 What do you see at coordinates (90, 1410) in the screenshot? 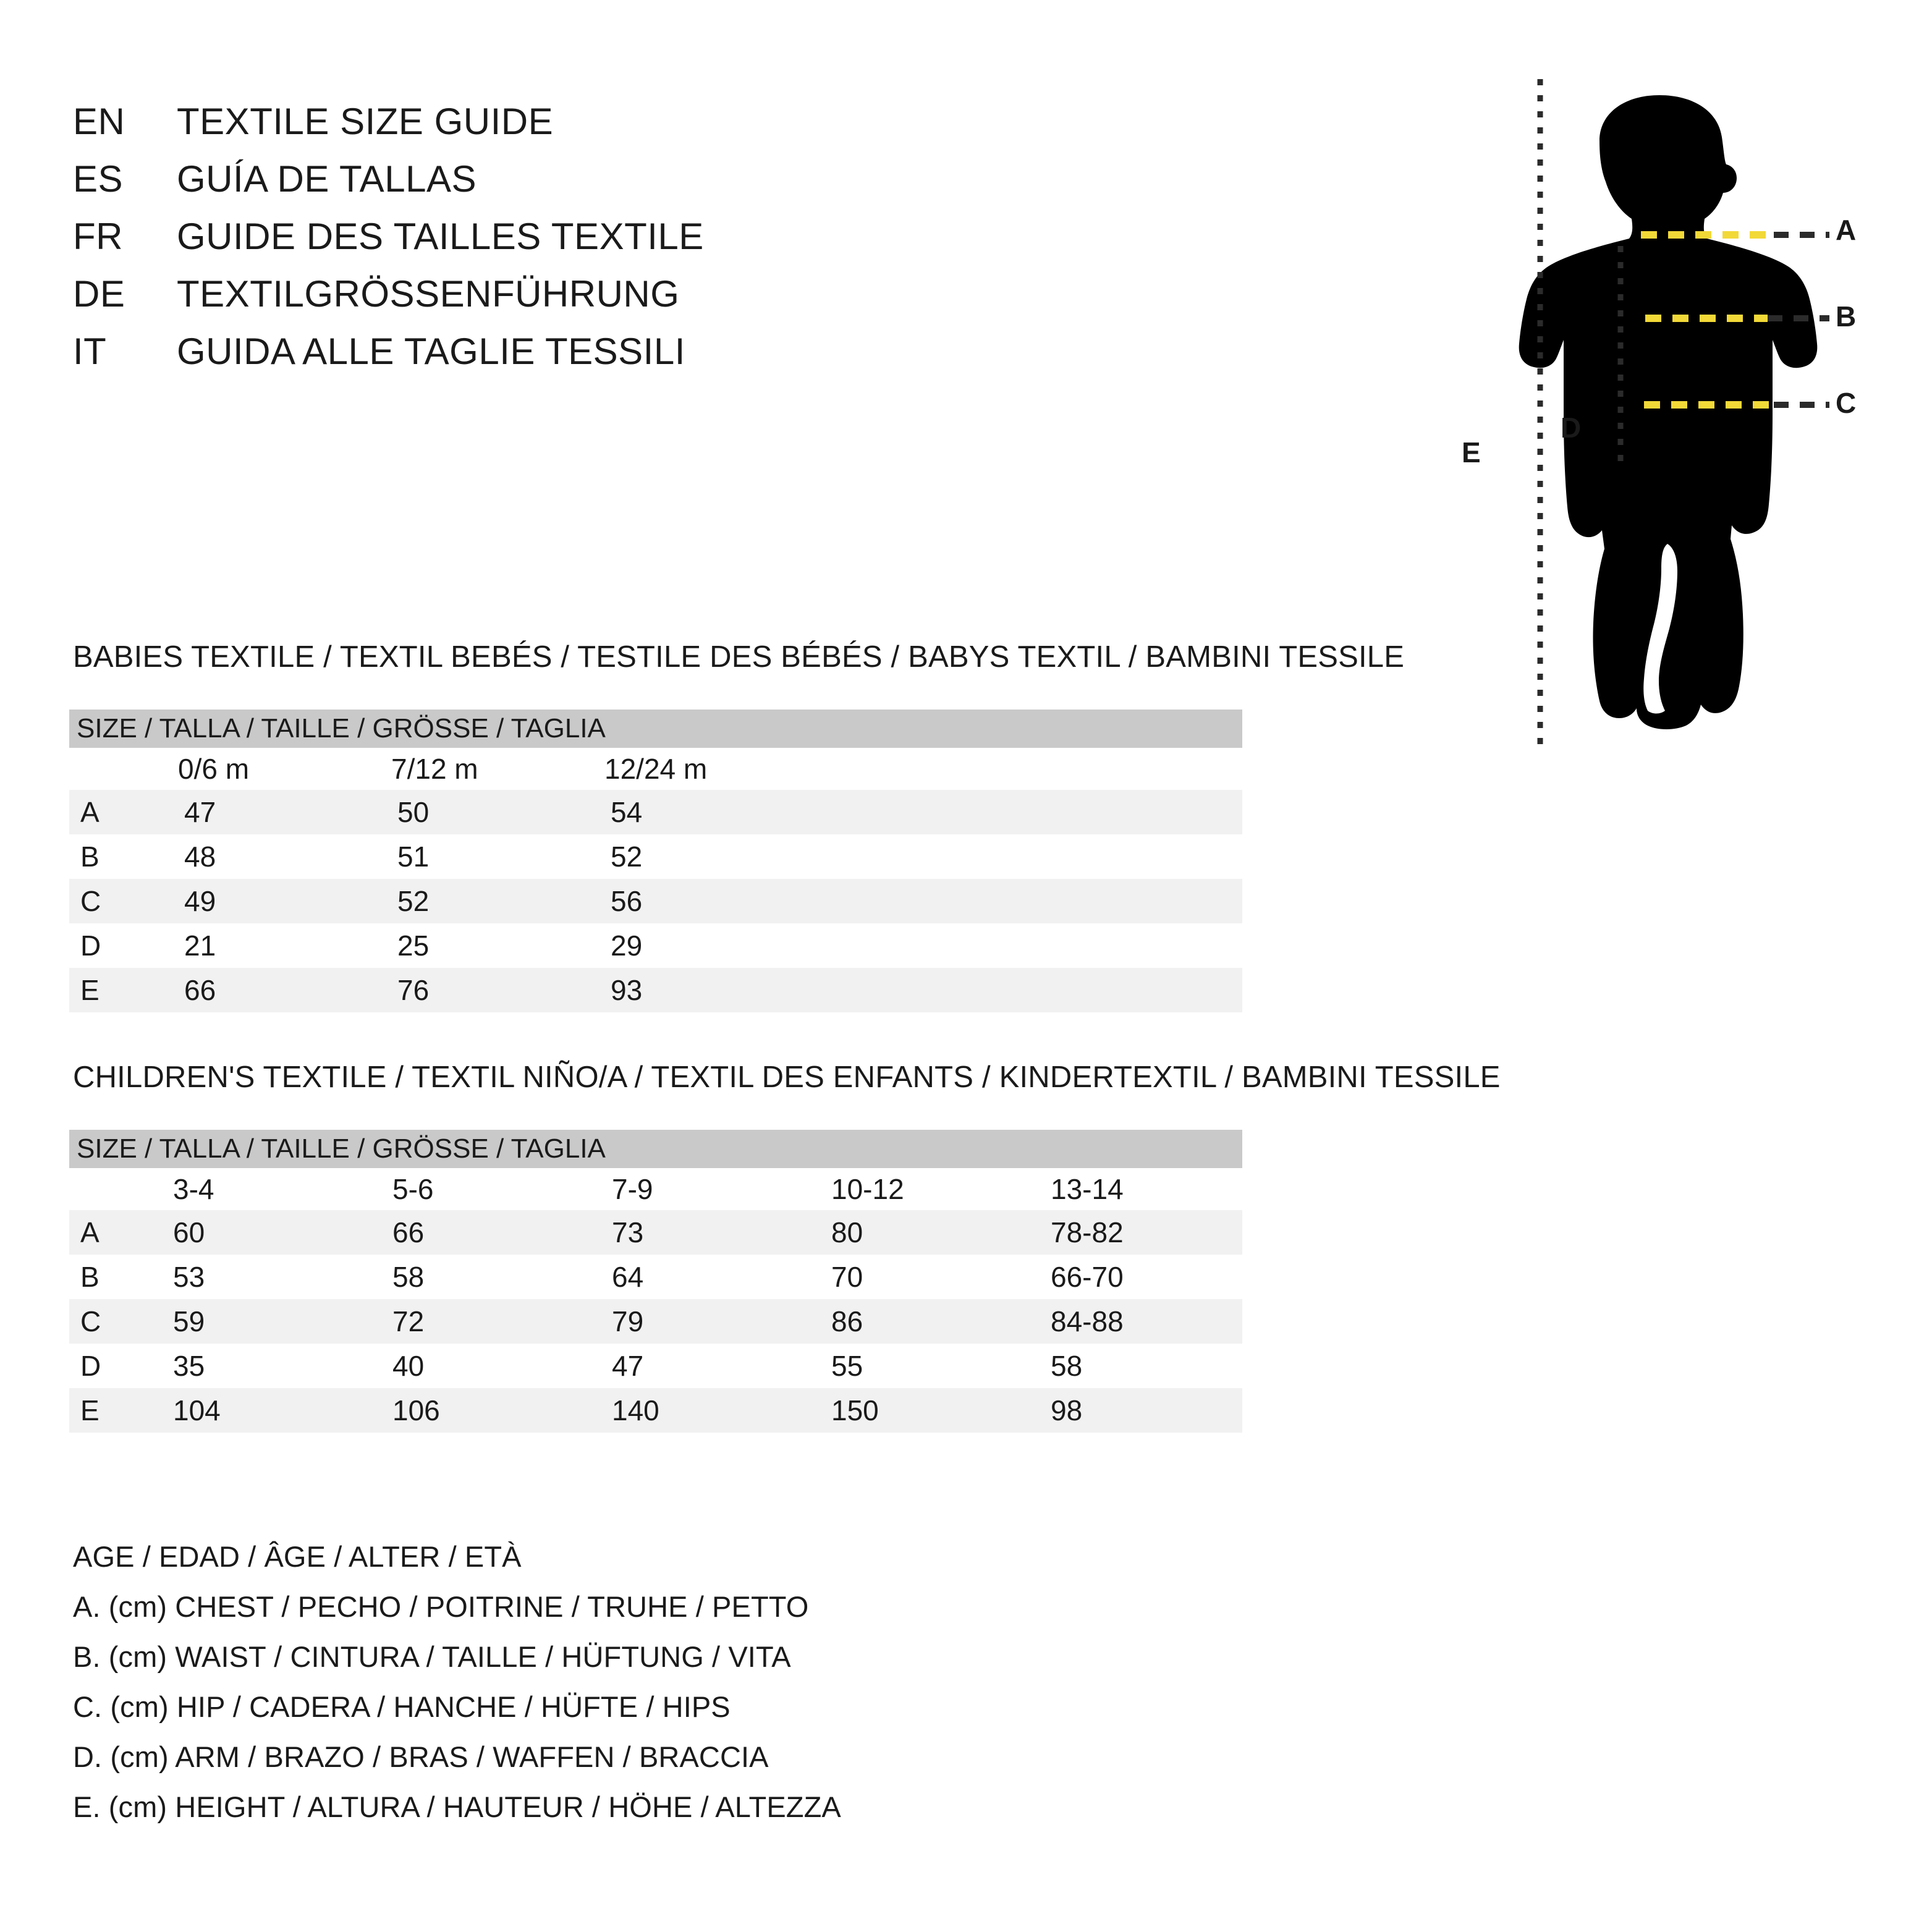
I see `children-row-label-e: E` at bounding box center [90, 1410].